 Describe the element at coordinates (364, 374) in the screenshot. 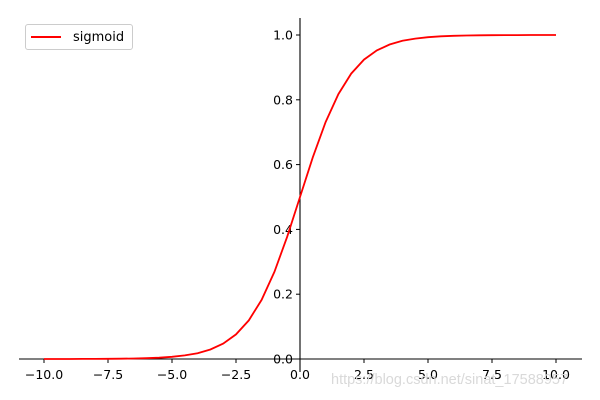

I see `x-tick-label: 2.5` at that location.